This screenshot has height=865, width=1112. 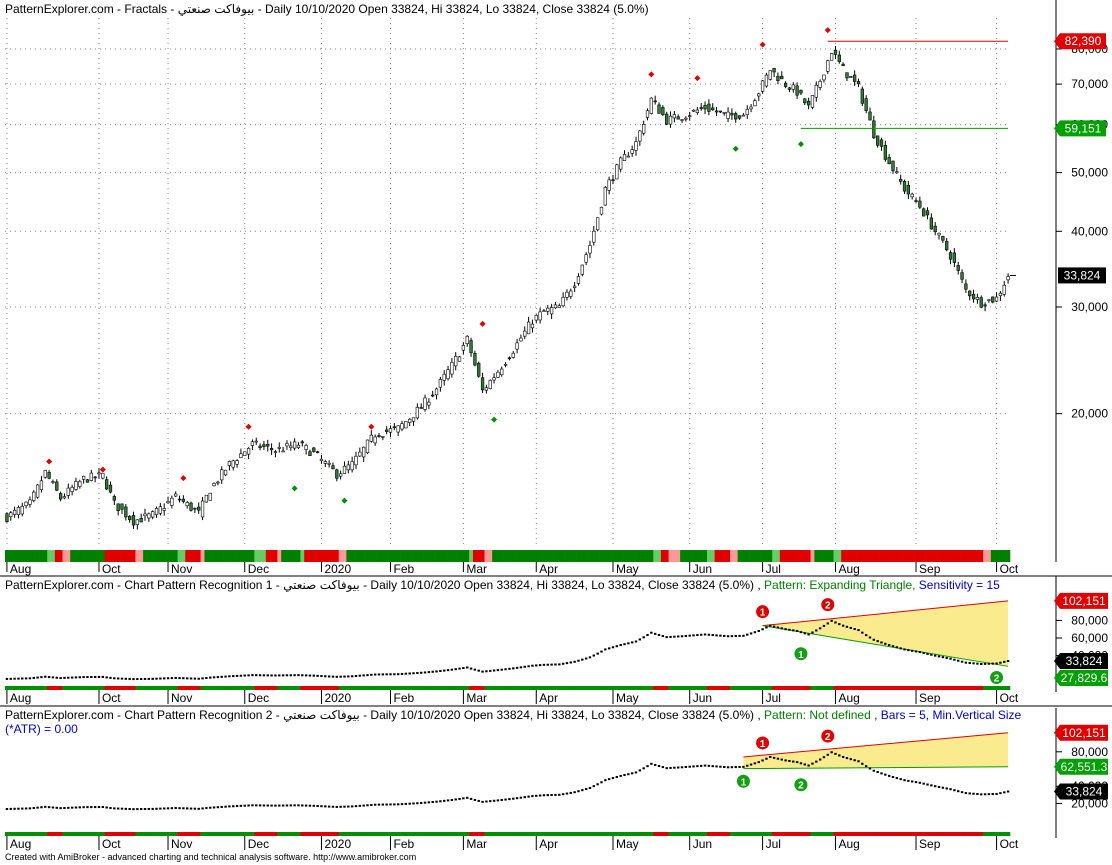 I want to click on pane3-xtick-label: Aug, so click(x=20, y=844).